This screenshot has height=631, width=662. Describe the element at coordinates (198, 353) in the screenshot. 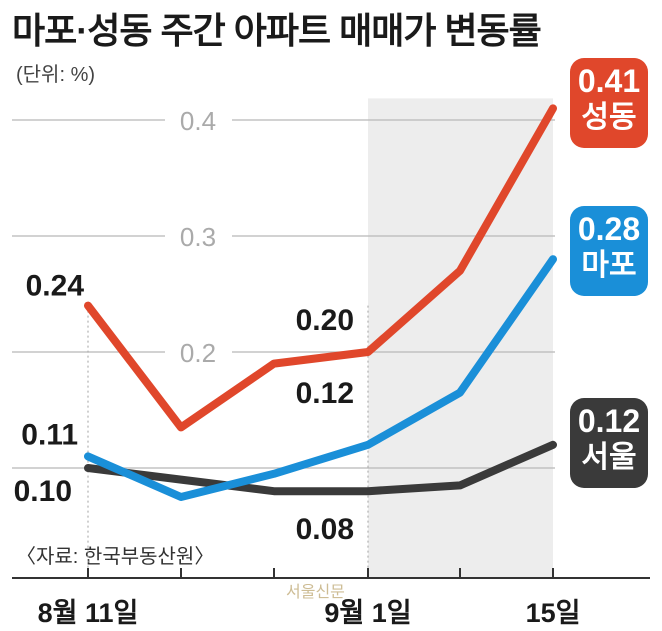

I see `y-tick-label: 0.2` at that location.